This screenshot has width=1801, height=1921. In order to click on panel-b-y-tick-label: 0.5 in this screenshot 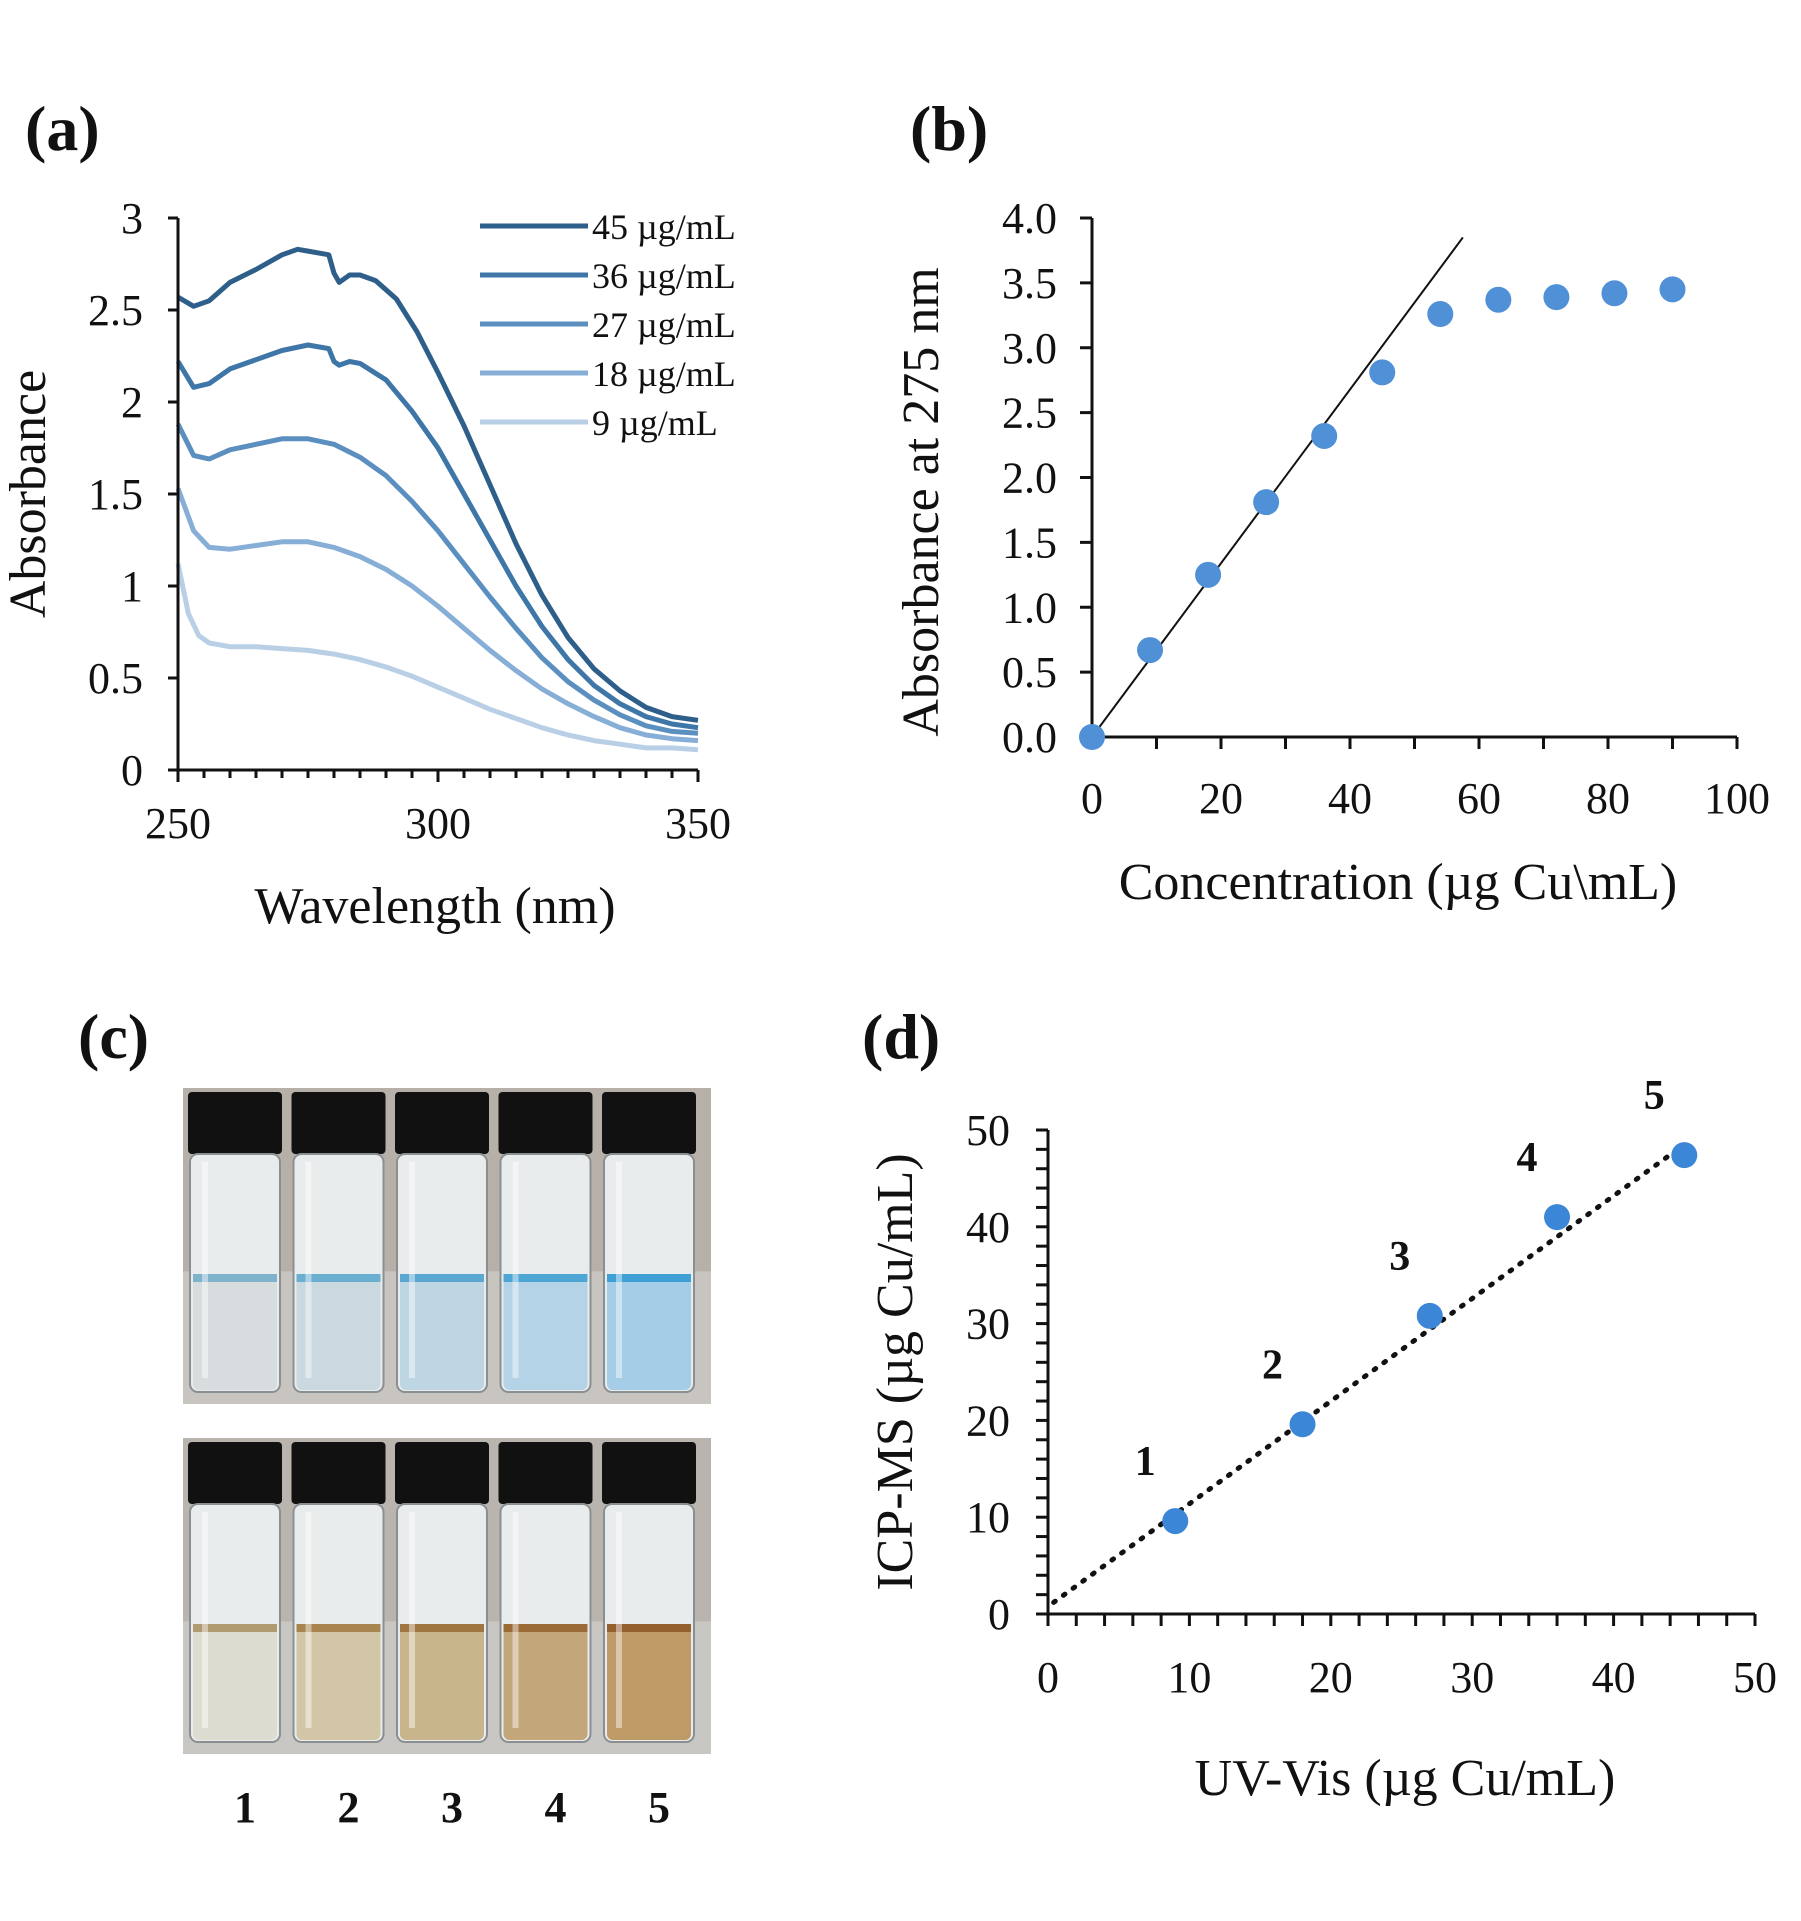, I will do `click(1029, 672)`.